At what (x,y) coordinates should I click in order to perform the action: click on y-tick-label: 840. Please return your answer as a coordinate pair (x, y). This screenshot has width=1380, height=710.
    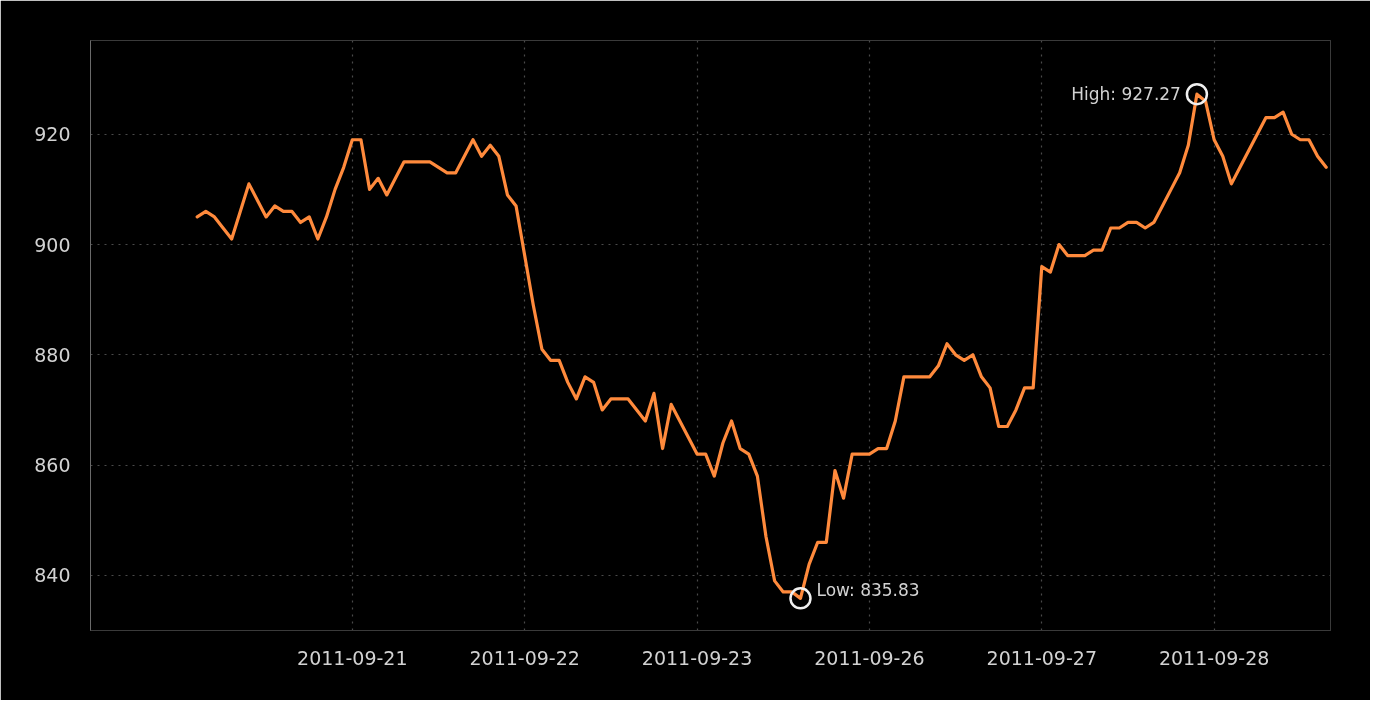
    Looking at the image, I should click on (52, 575).